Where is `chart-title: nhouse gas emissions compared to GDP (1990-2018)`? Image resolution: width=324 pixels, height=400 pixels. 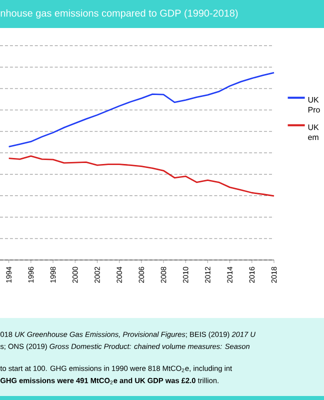 chart-title: nhouse gas emissions compared to GDP (1990-2018) is located at coordinates (119, 14).